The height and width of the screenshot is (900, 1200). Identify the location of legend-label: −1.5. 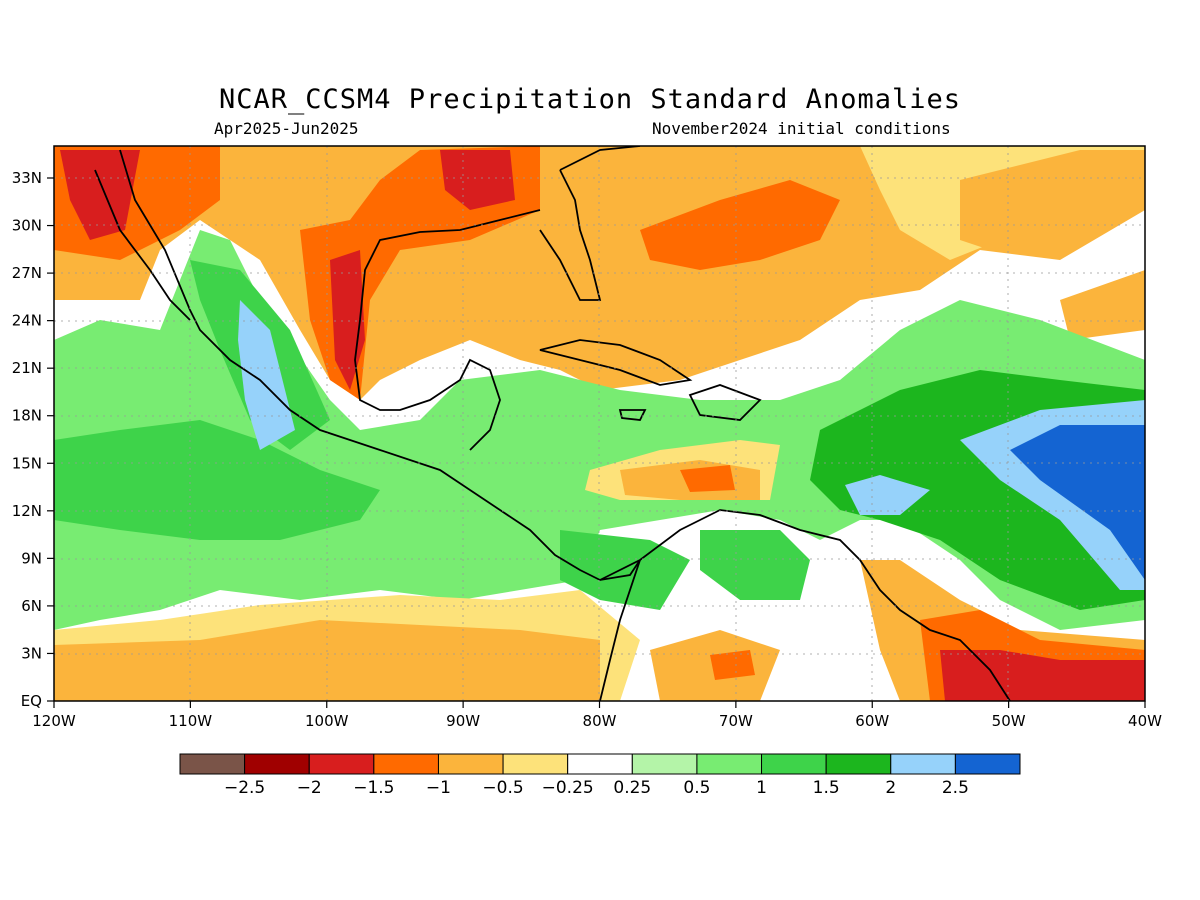
(373, 788).